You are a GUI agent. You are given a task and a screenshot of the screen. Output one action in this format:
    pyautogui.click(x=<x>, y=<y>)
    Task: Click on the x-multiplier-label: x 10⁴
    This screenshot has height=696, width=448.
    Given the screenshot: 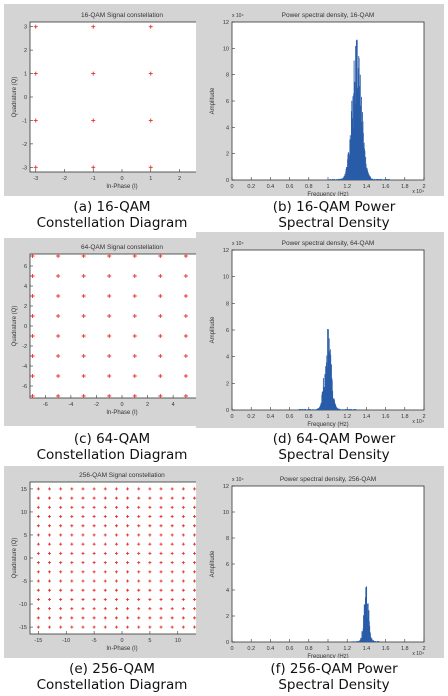 What is the action you would take?
    pyautogui.click(x=418, y=654)
    